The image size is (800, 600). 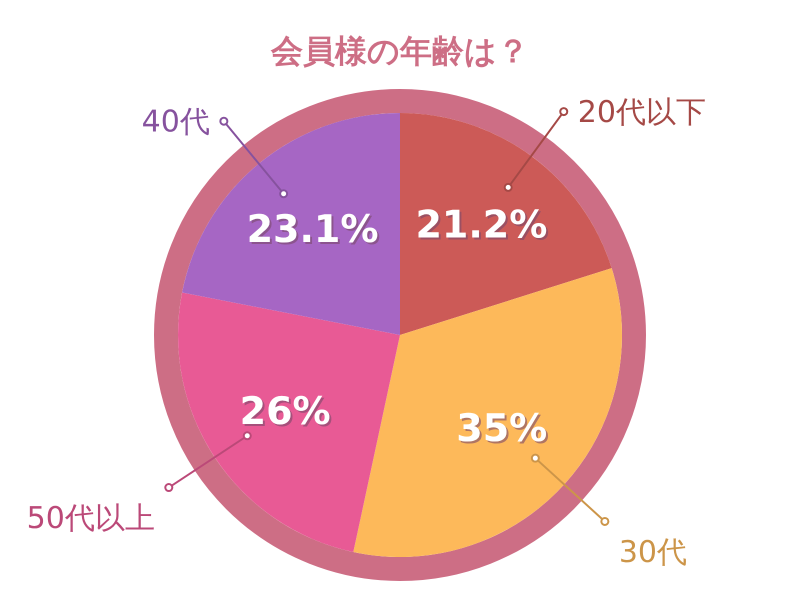 I want to click on pie-slice, so click(x=289, y=422).